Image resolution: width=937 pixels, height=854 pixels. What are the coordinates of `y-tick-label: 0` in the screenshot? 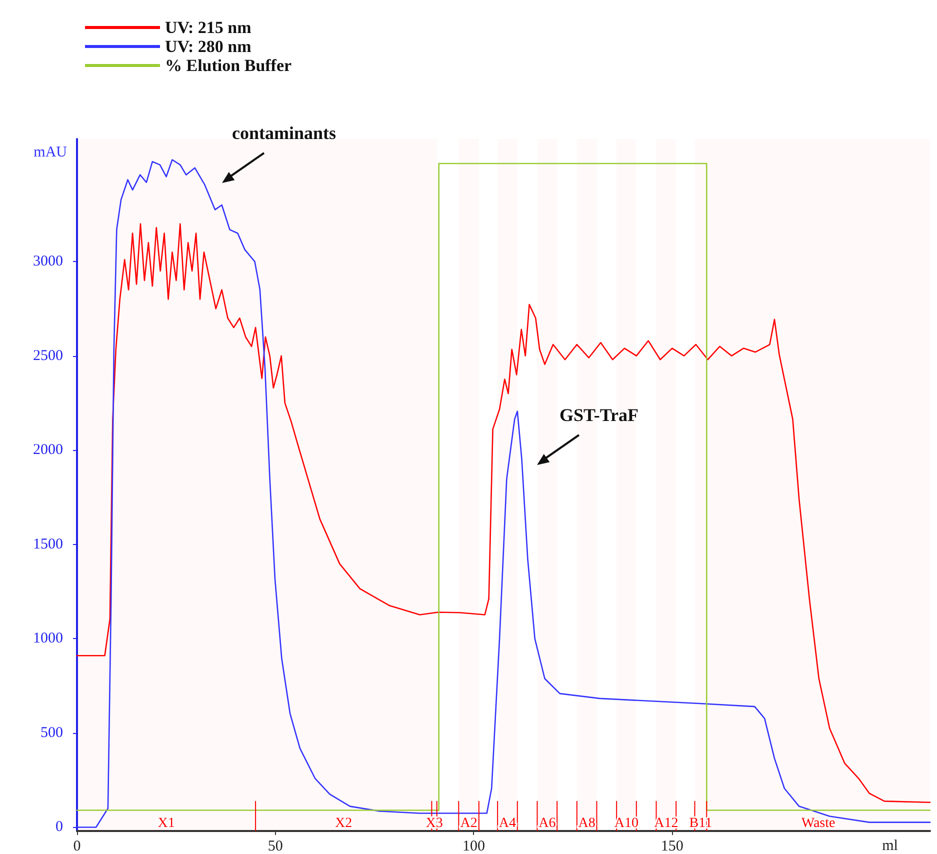 It's located at (59, 827).